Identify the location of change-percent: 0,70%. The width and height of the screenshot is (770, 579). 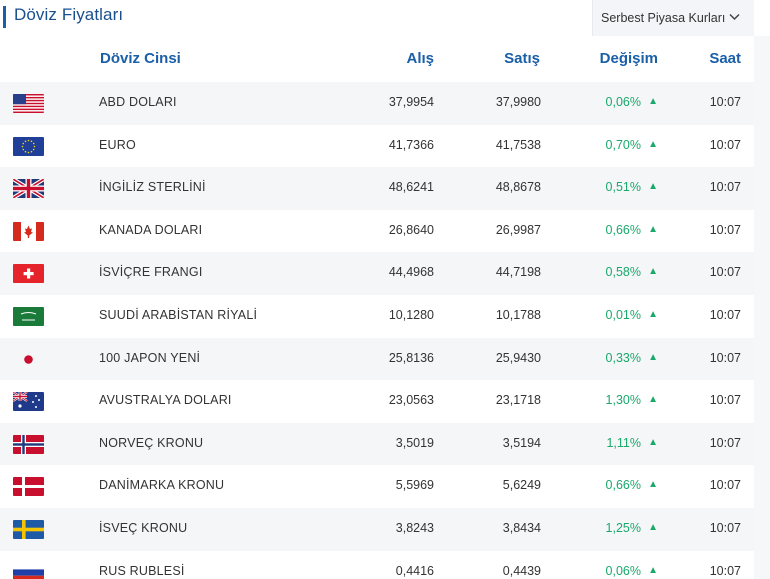
(623, 144).